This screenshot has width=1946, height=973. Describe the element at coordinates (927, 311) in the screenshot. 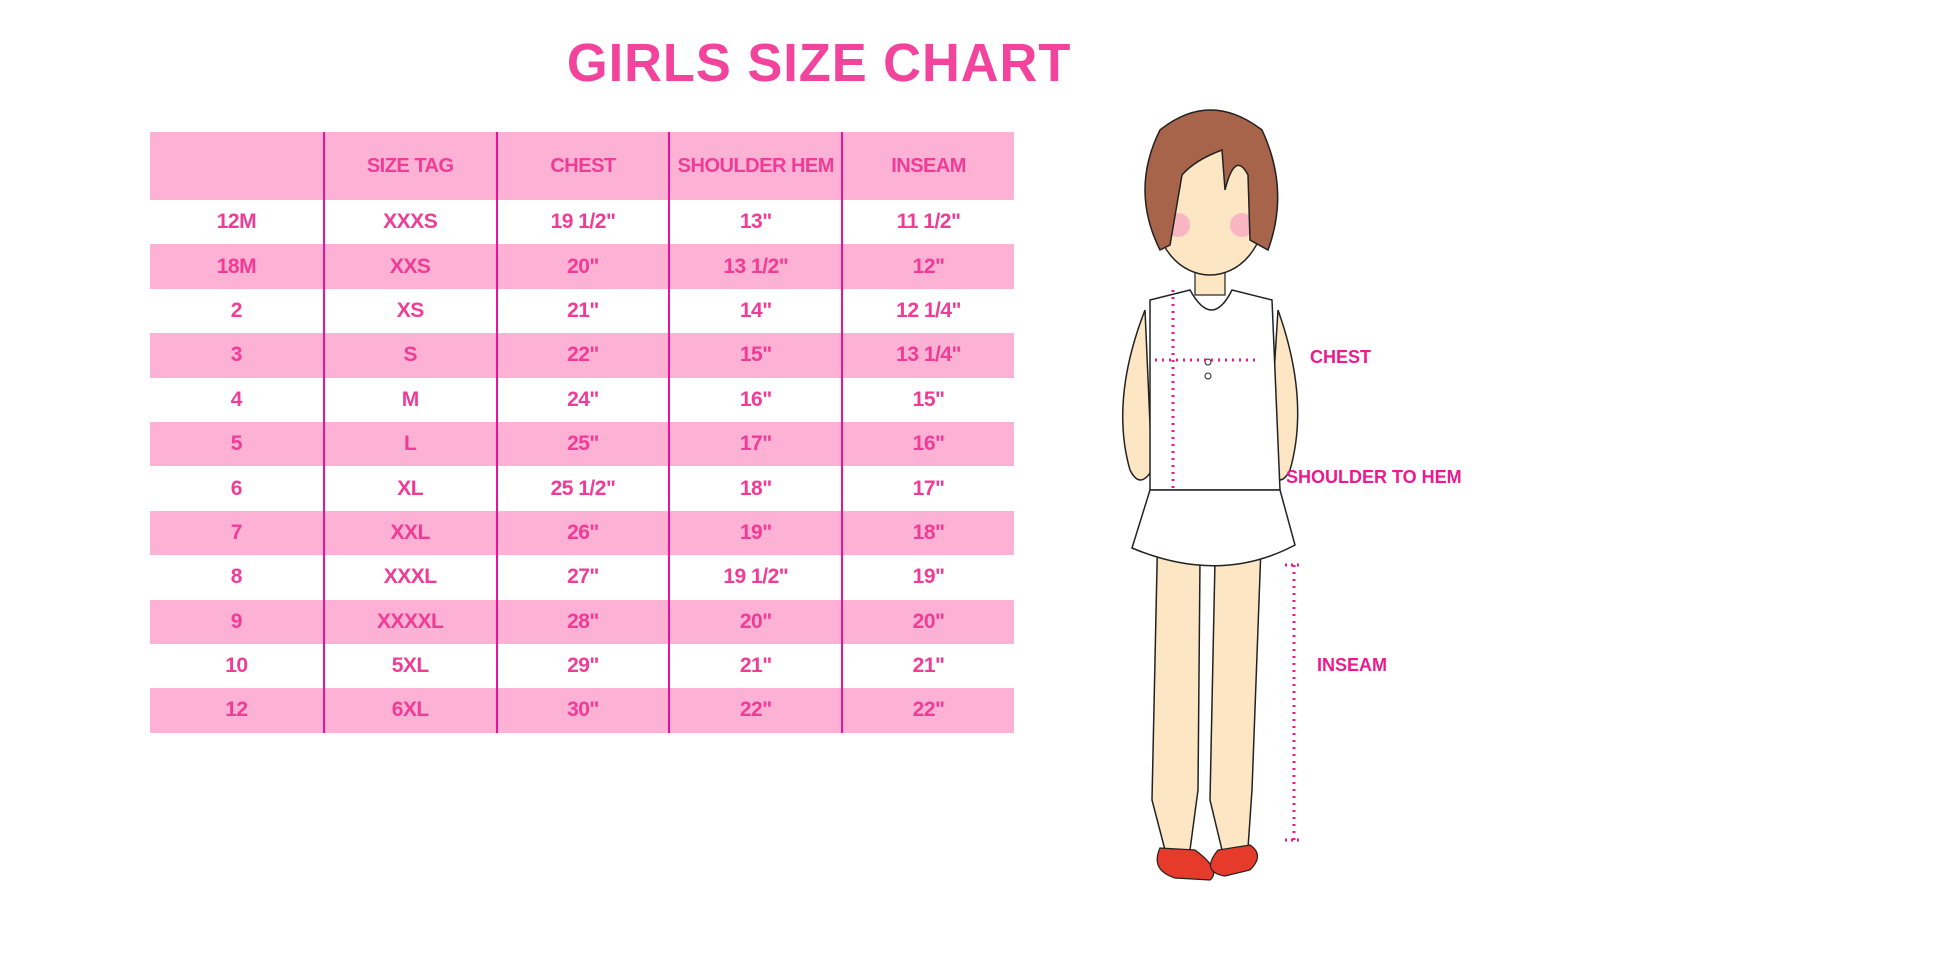

I see `table-cell: 12 1/4"` at that location.